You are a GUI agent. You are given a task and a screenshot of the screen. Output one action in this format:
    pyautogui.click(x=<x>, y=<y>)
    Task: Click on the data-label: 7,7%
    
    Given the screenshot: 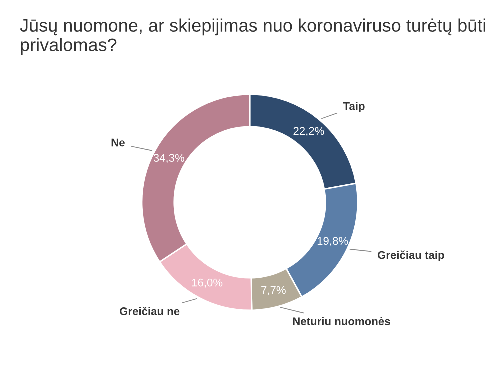 What is the action you would take?
    pyautogui.click(x=274, y=291)
    